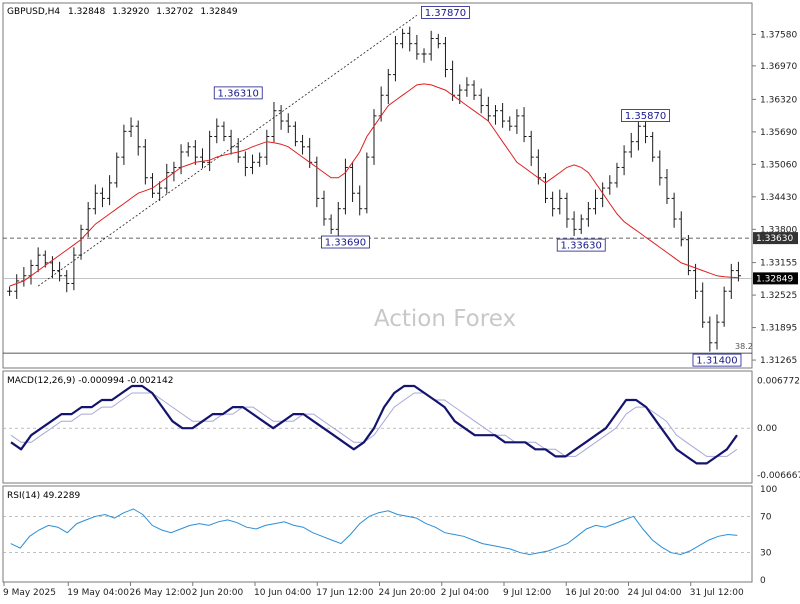 Image resolution: width=800 pixels, height=604 pixels. I want to click on swing-label: 1.37870, so click(445, 12).